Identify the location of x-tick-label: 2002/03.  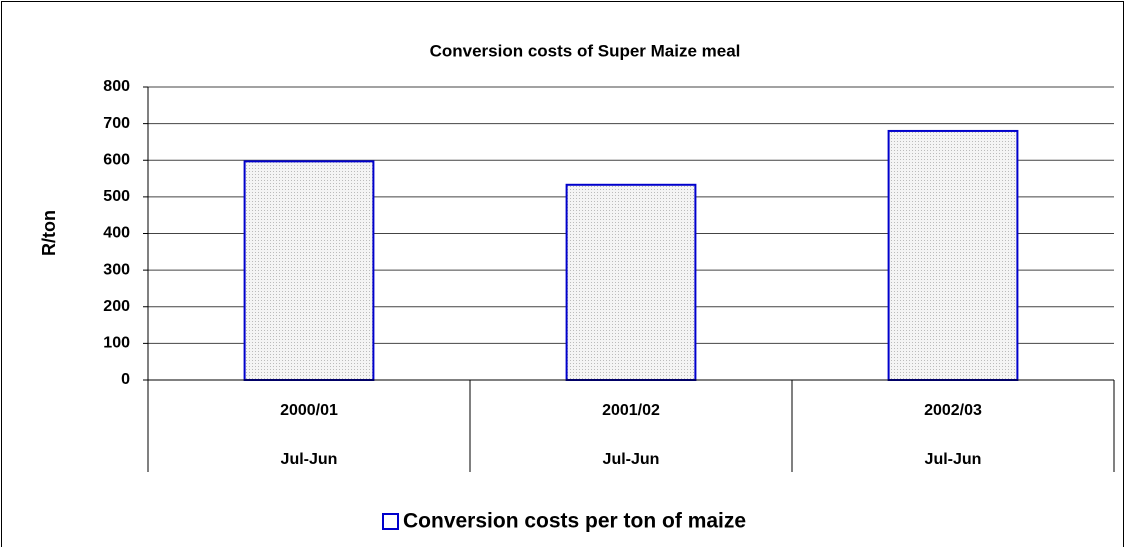
(953, 410).